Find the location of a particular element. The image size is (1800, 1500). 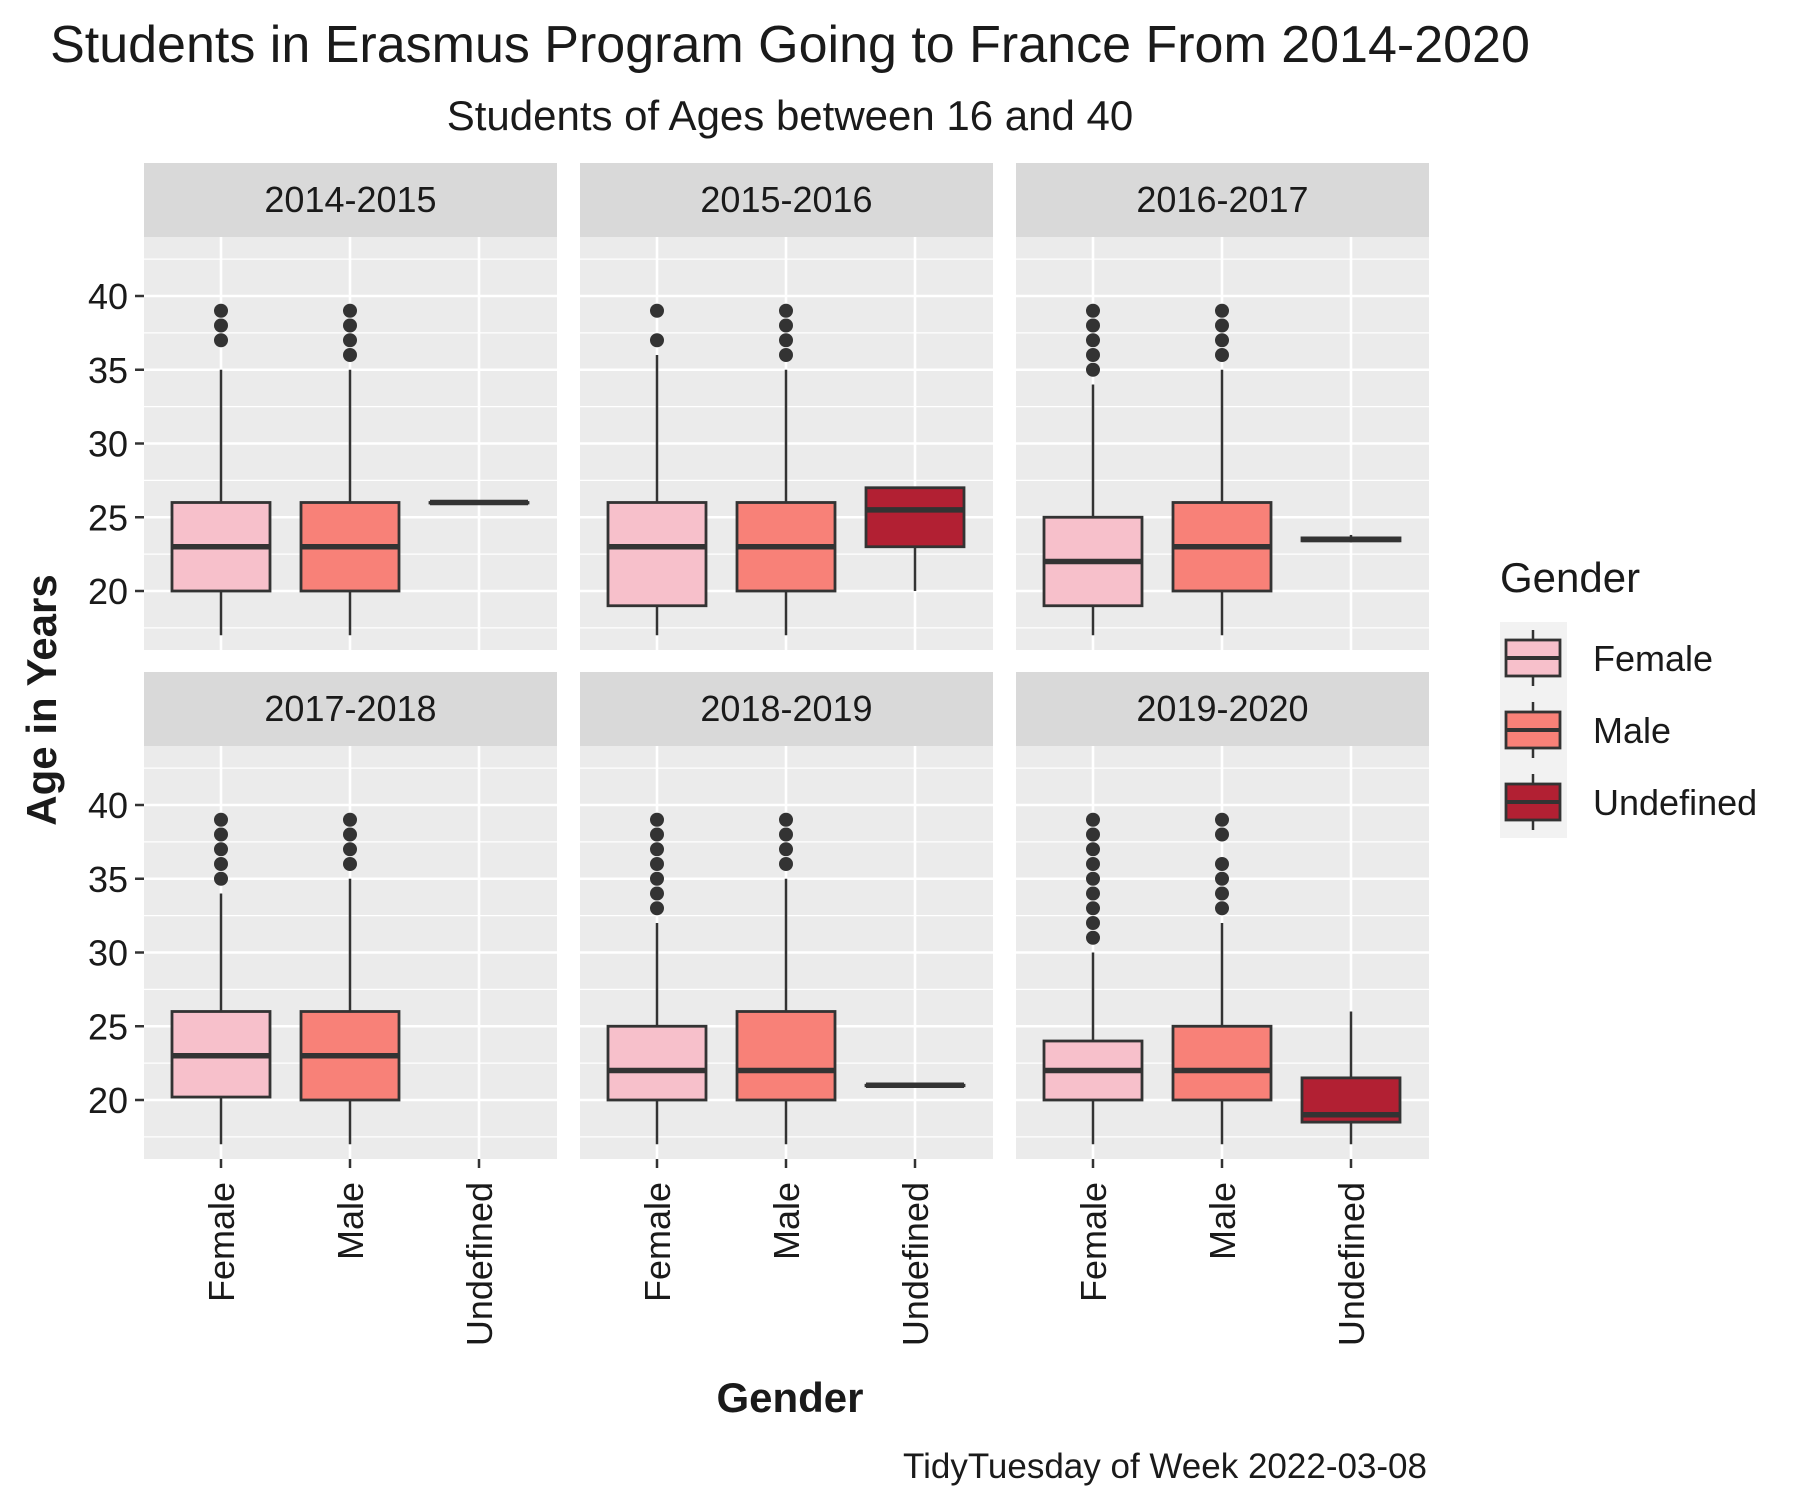

facet-panel: 2015-2016 is located at coordinates (786, 406).